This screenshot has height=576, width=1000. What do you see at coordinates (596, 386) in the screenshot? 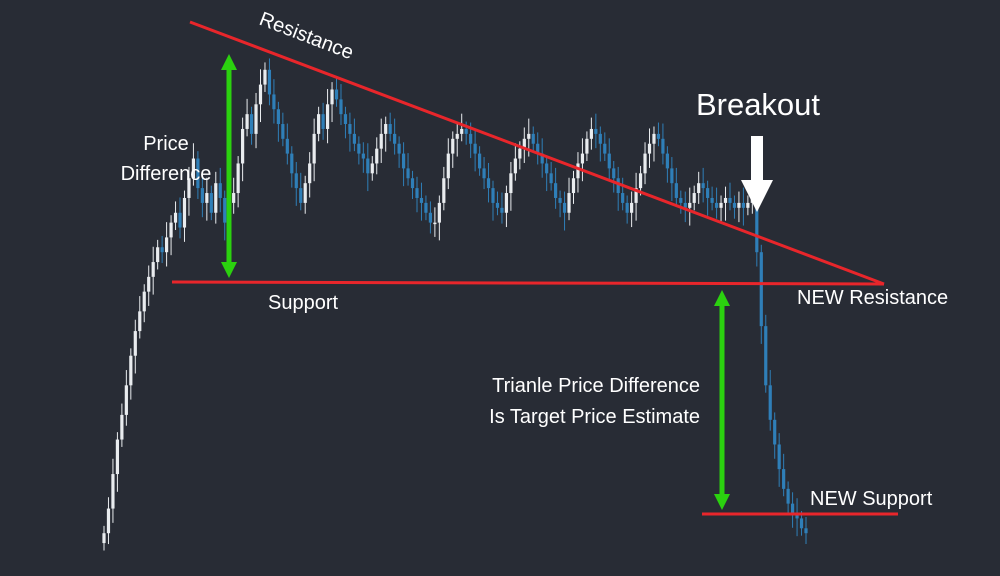
I see `target-price-label-line1: Trianle Price Difference` at bounding box center [596, 386].